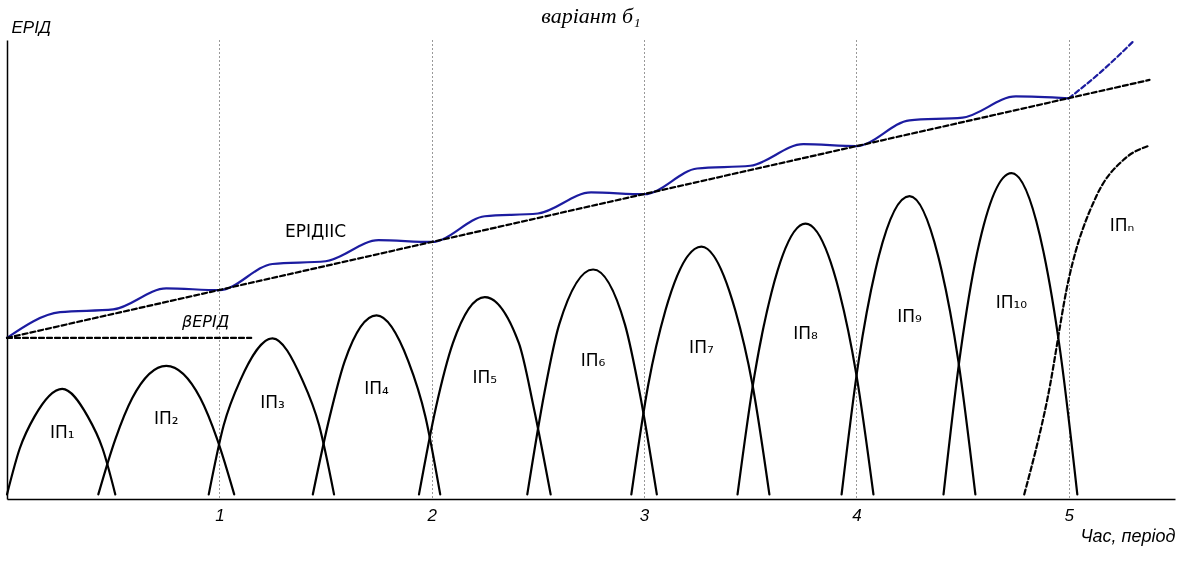 The width and height of the screenshot is (1192, 562). Describe the element at coordinates (857, 515) in the screenshot. I see `x-tick-label: 4` at that location.